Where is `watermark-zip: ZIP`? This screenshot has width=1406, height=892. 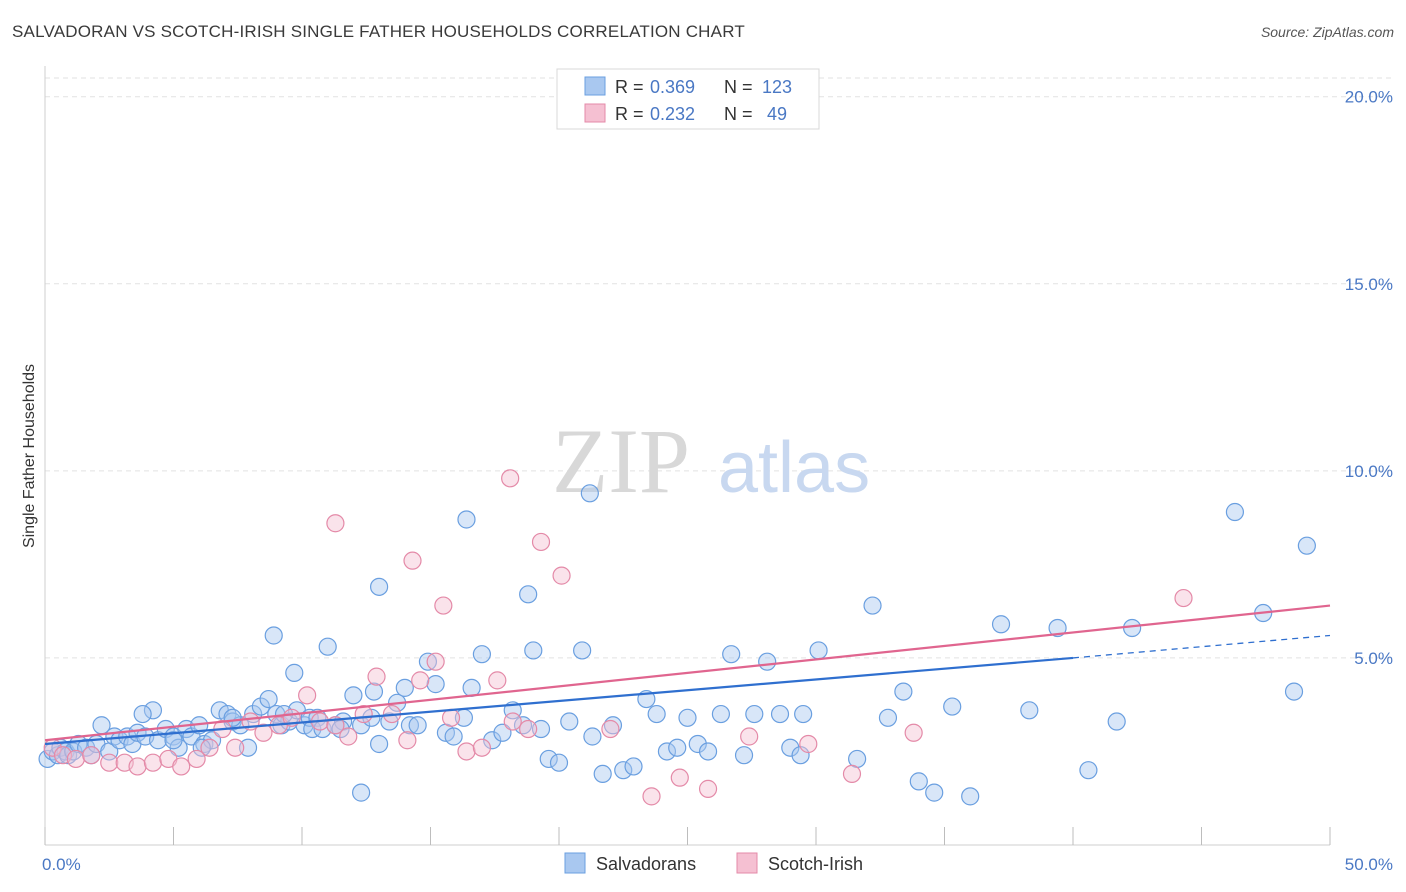
watermark-zip: ZIP is located at coordinates (621, 461).